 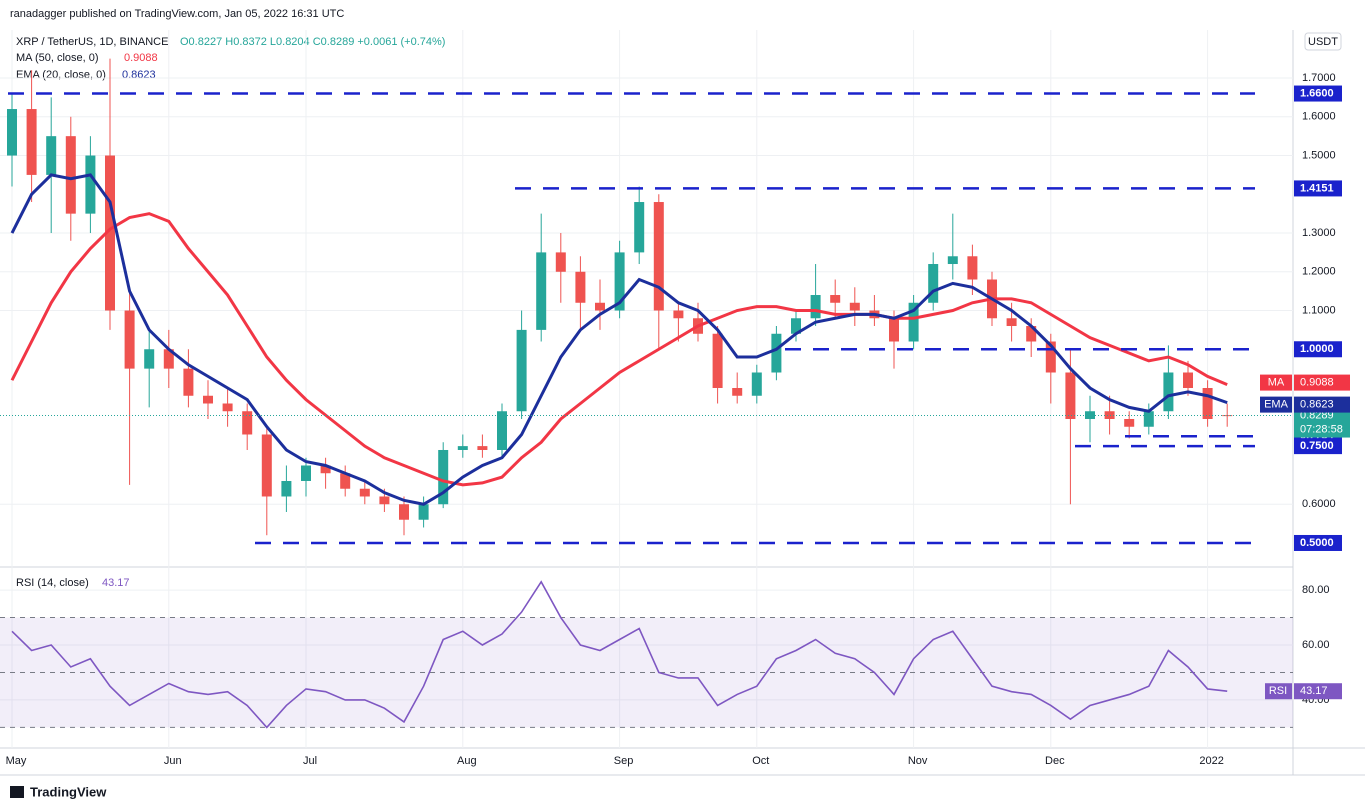 What do you see at coordinates (1319, 155) in the screenshot?
I see `y-tick-label: 1.5000` at bounding box center [1319, 155].